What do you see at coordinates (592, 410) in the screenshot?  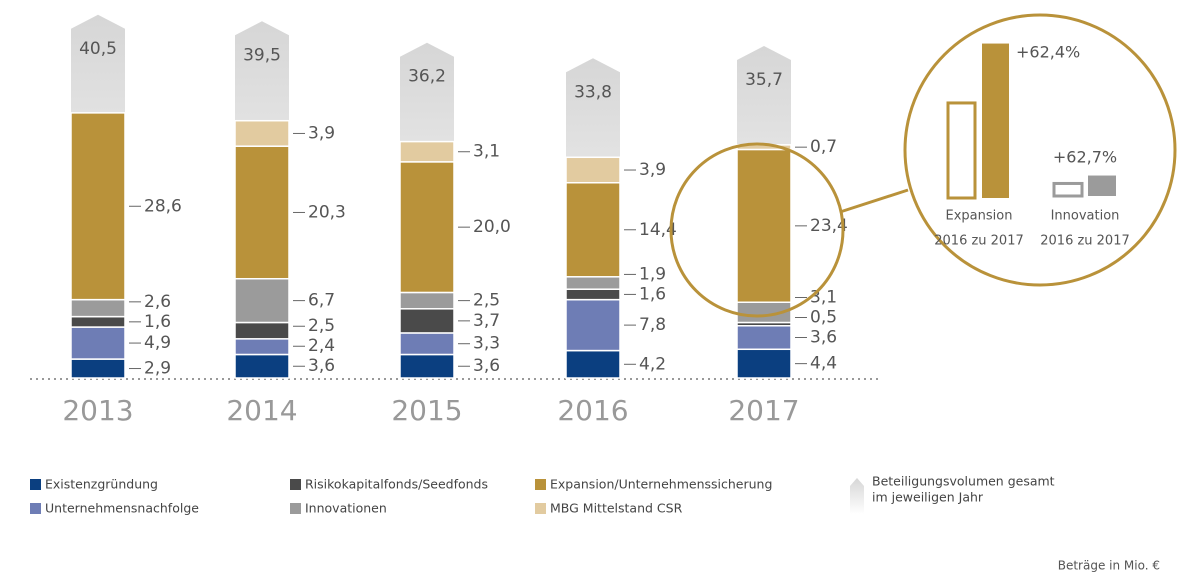 I see `x-tick-label: 2016` at bounding box center [592, 410].